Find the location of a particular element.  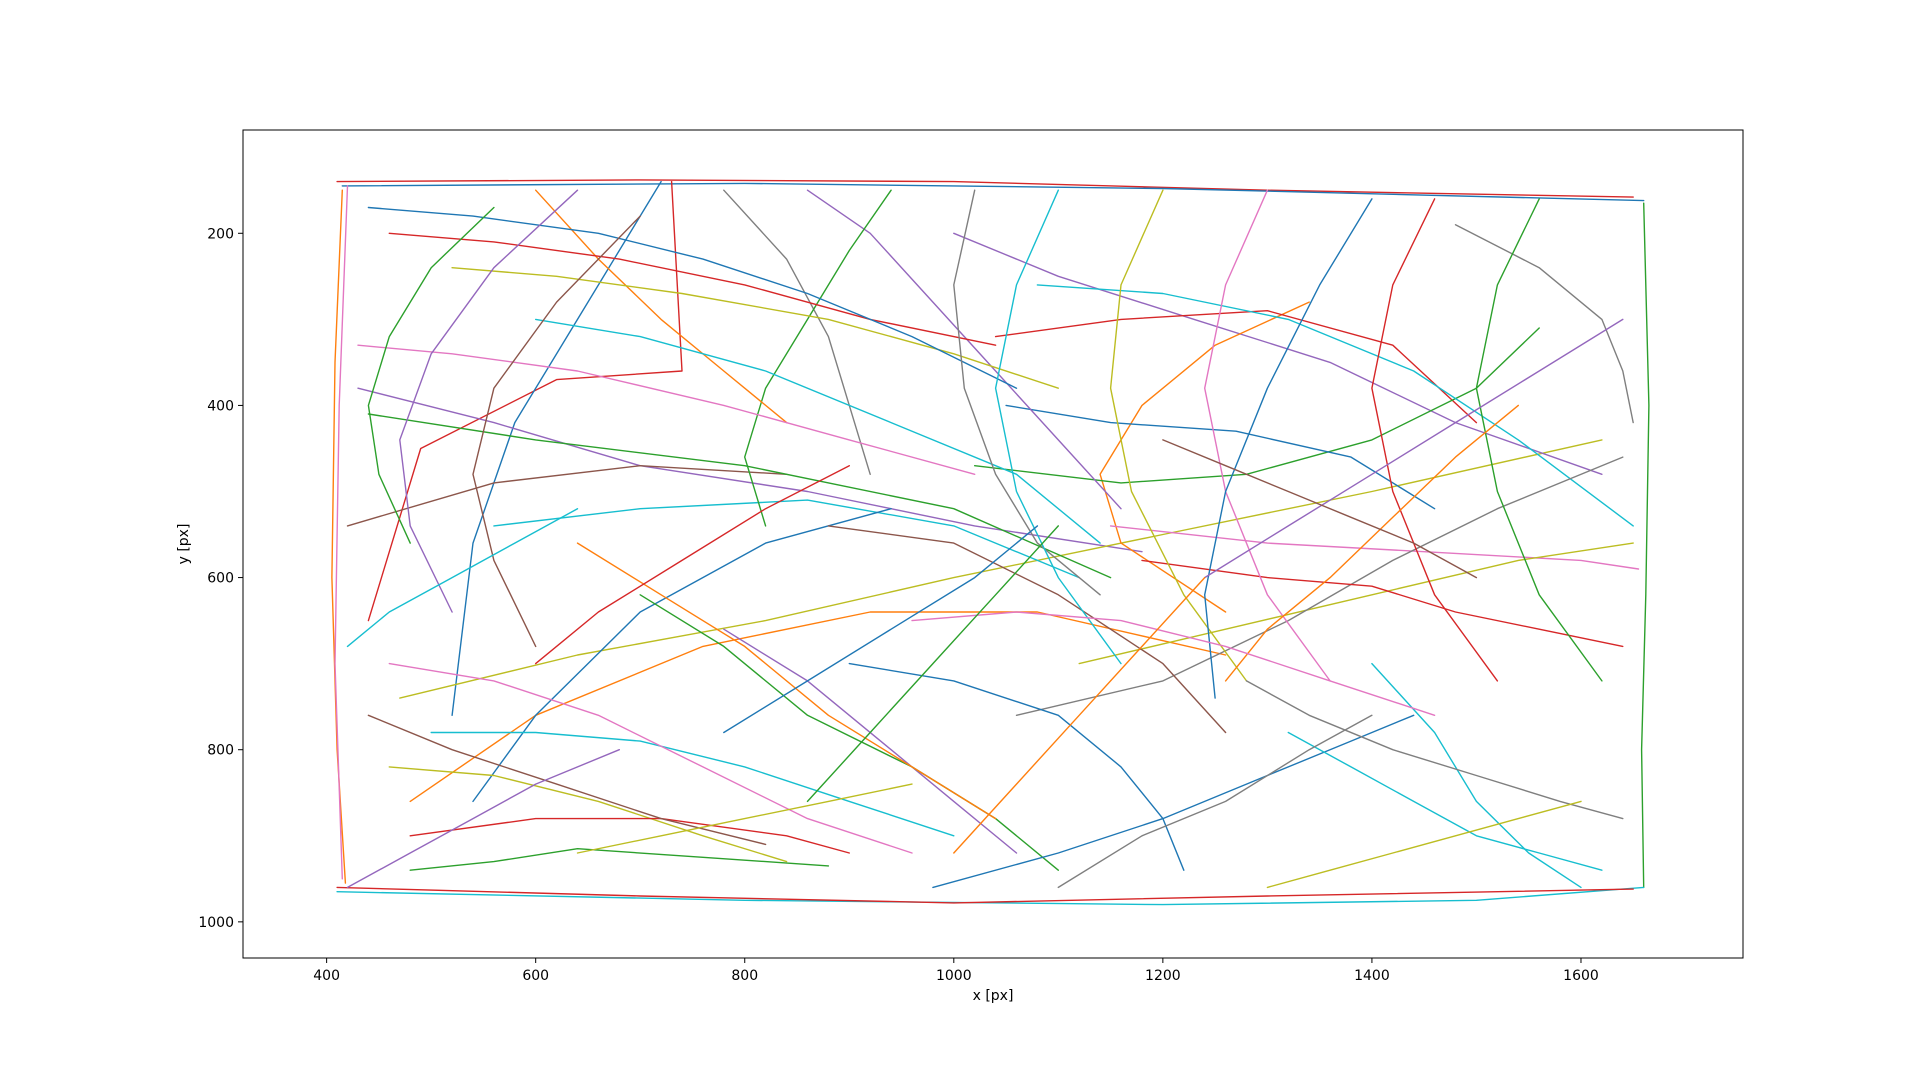

x-tick-label: 600 is located at coordinates (535, 976).